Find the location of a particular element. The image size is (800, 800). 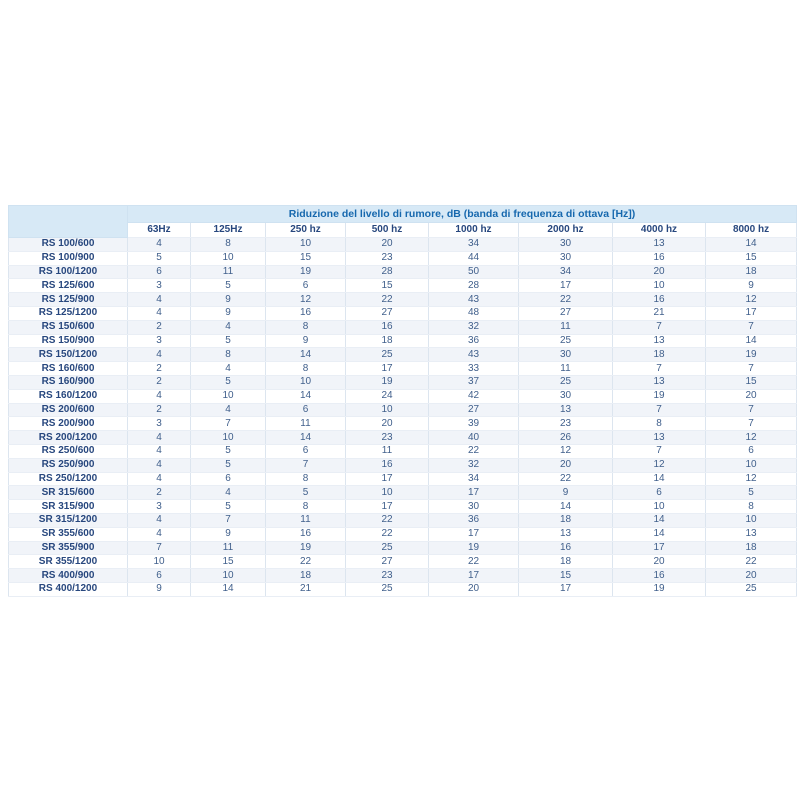

row-label: RS 200/1200 is located at coordinates (68, 437).